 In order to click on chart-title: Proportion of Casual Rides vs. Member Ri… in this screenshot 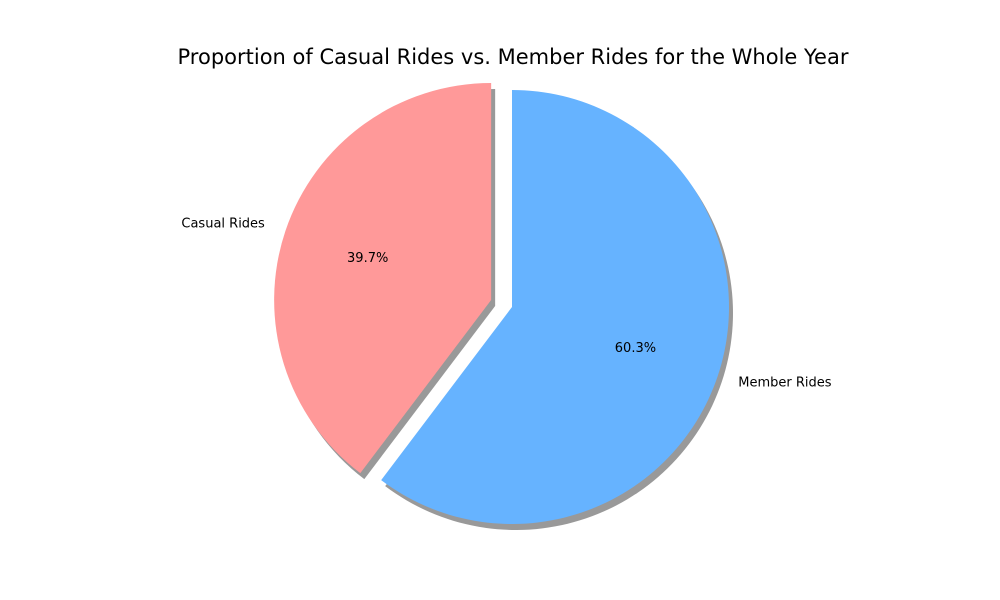, I will do `click(513, 57)`.